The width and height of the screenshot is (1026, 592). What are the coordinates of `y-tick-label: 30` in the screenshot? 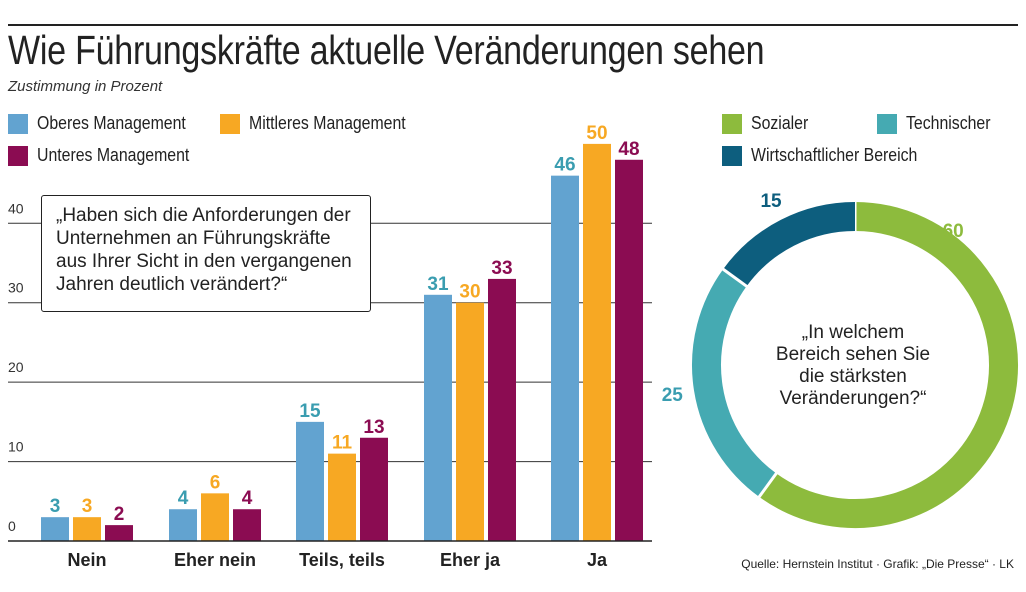 It's located at (16, 288).